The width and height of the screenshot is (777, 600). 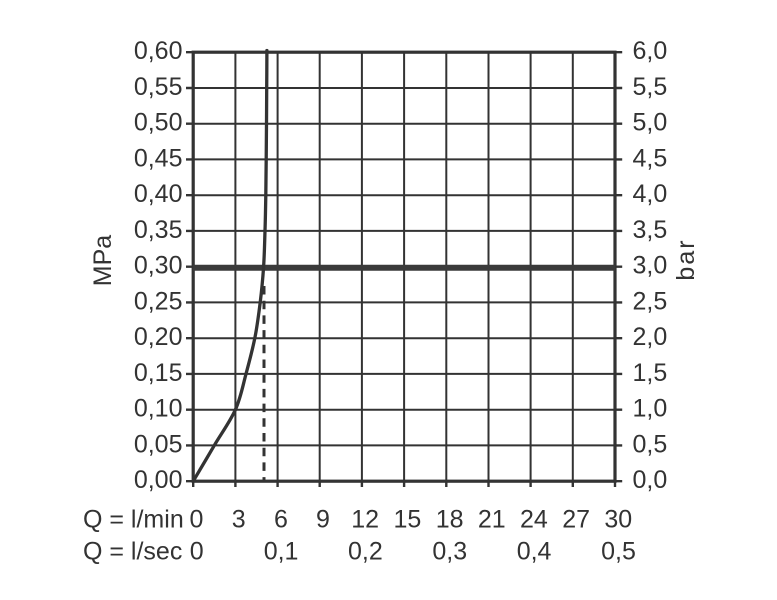 What do you see at coordinates (449, 552) in the screenshot?
I see `svg-text: 0,3` at bounding box center [449, 552].